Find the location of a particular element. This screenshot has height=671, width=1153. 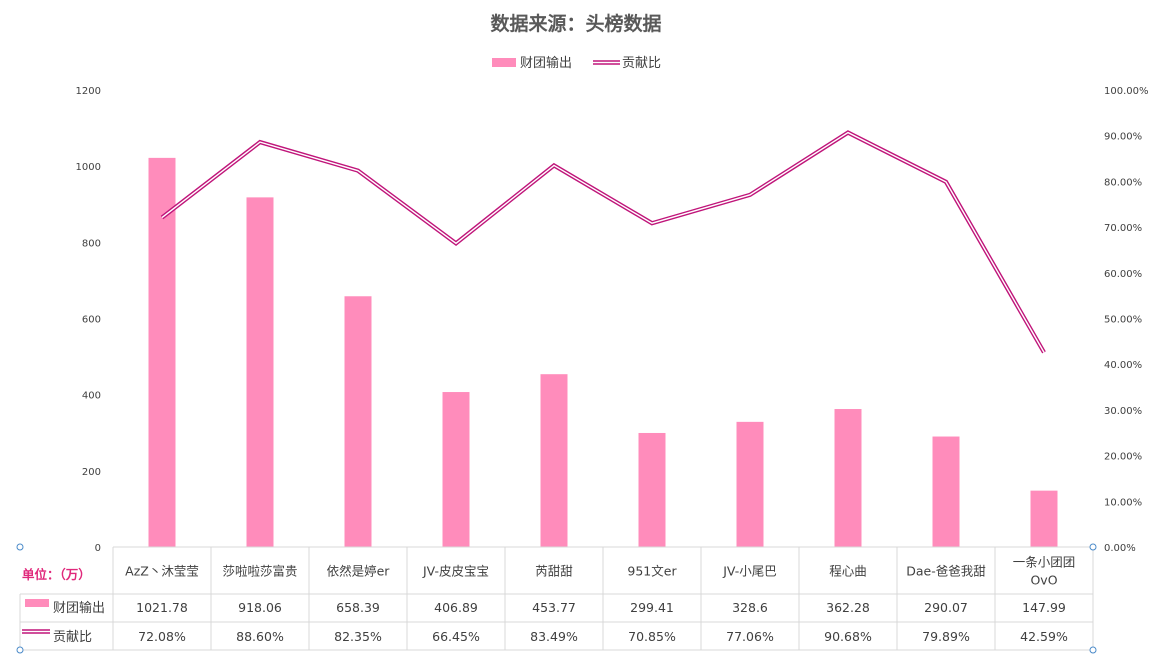

chart-title: 数据来源：头榜数据 is located at coordinates (575, 23).